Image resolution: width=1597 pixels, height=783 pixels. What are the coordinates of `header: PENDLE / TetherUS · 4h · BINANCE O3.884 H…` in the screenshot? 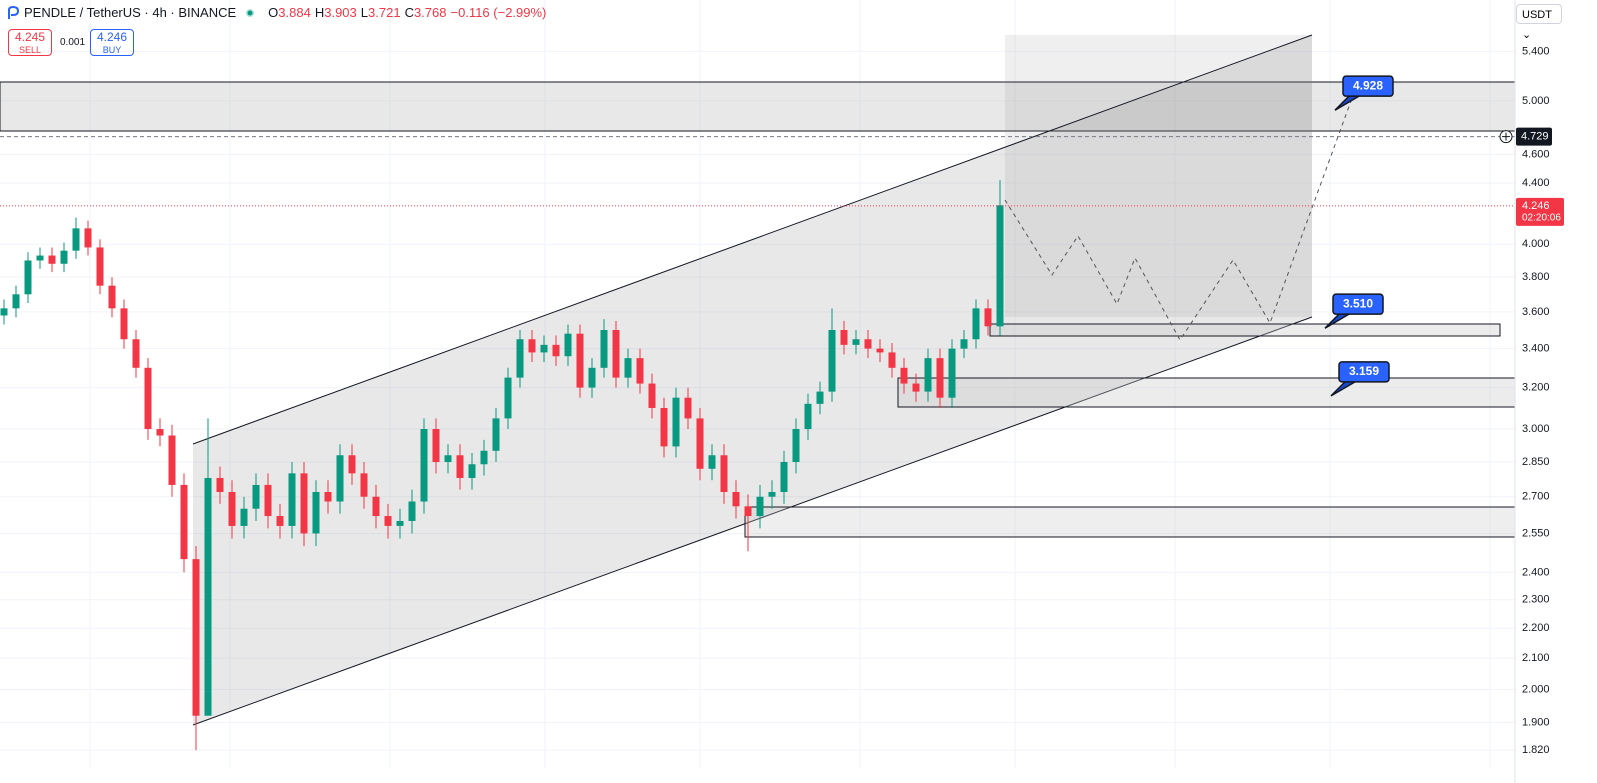 It's located at (276, 12).